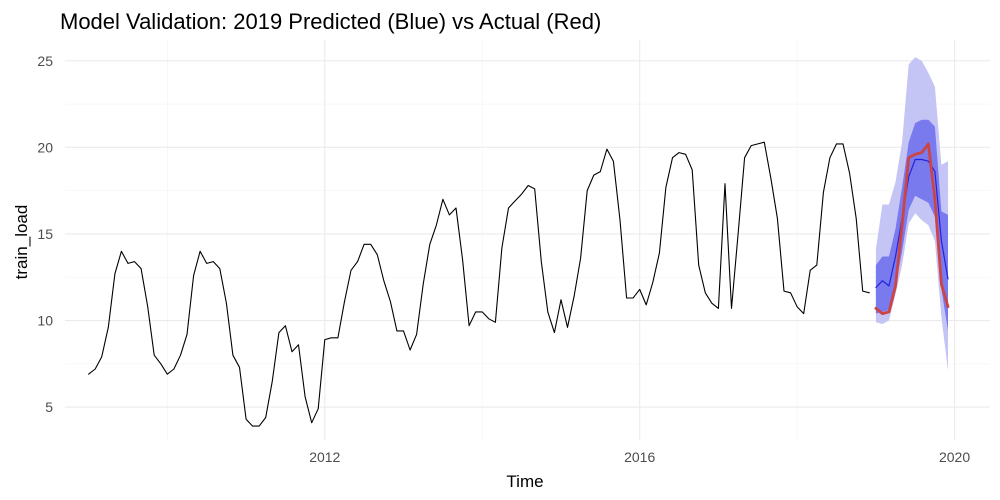 This screenshot has height=500, width=1000. Describe the element at coordinates (524, 481) in the screenshot. I see `x-axis-title: Time` at that location.